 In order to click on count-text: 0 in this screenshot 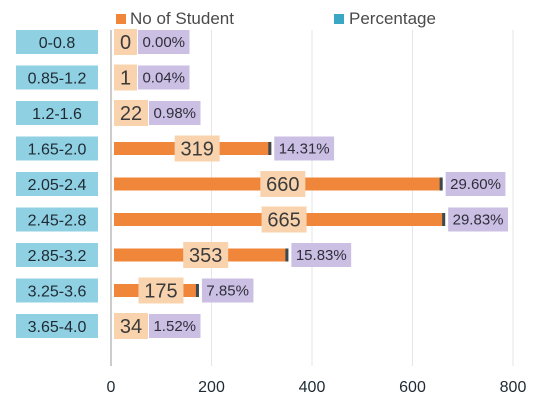, I will do `click(125, 43)`.